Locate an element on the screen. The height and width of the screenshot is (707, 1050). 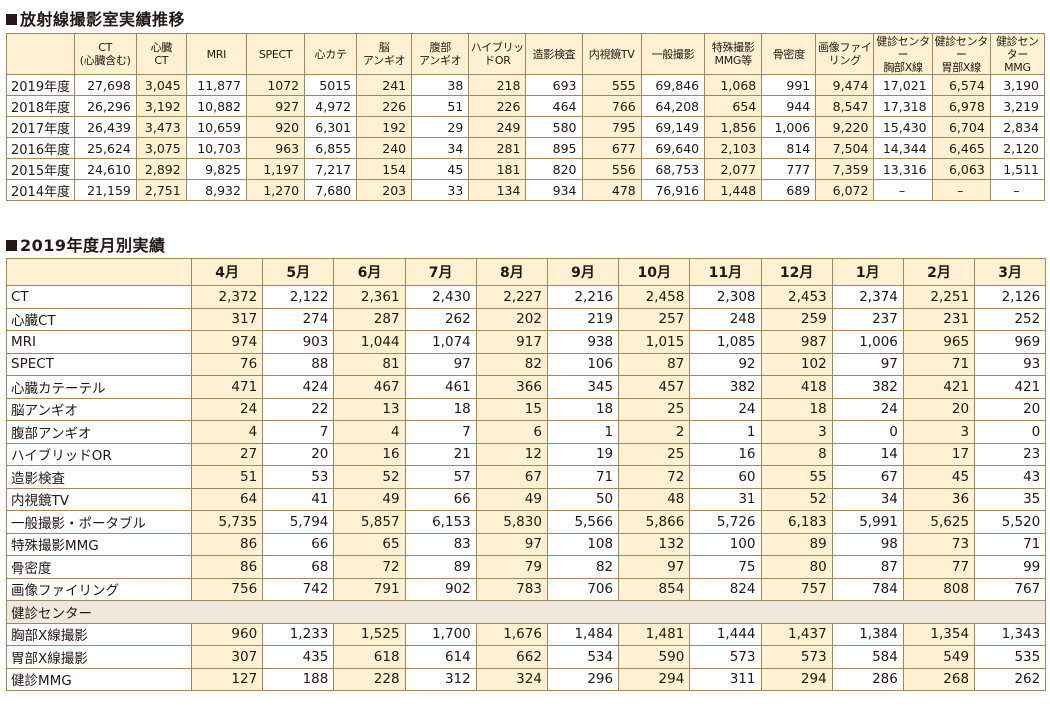
section2-title: 2019年度月別実績 is located at coordinates (86, 244).